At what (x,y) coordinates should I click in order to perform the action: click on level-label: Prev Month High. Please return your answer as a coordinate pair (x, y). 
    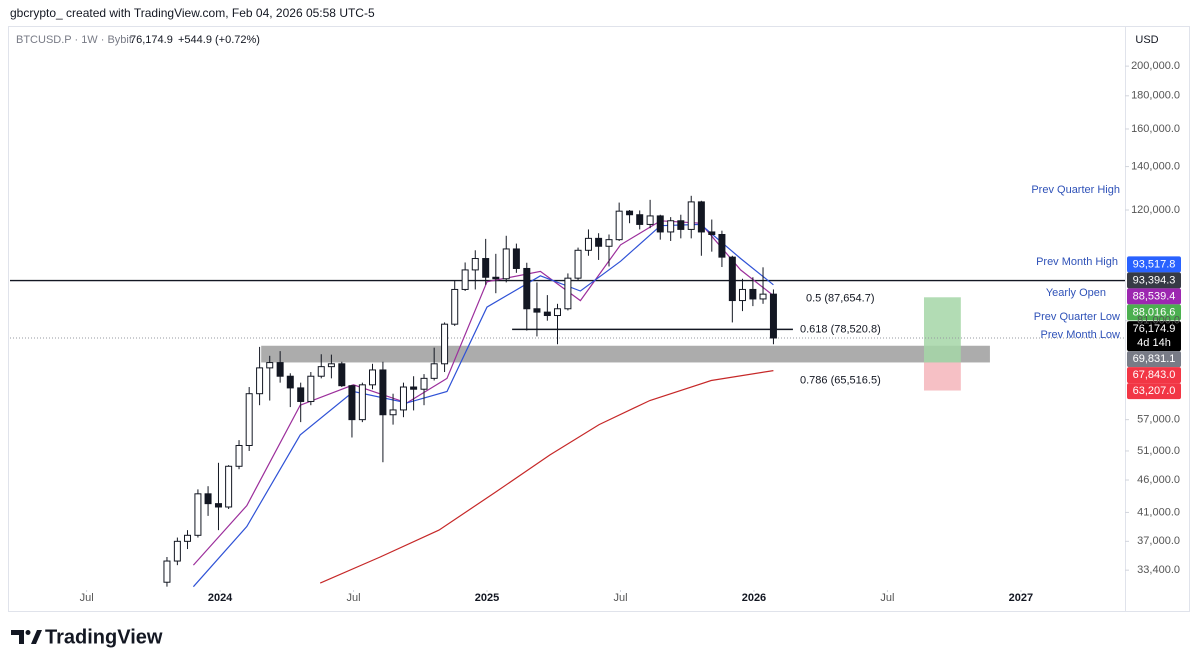
    Looking at the image, I should click on (1077, 262).